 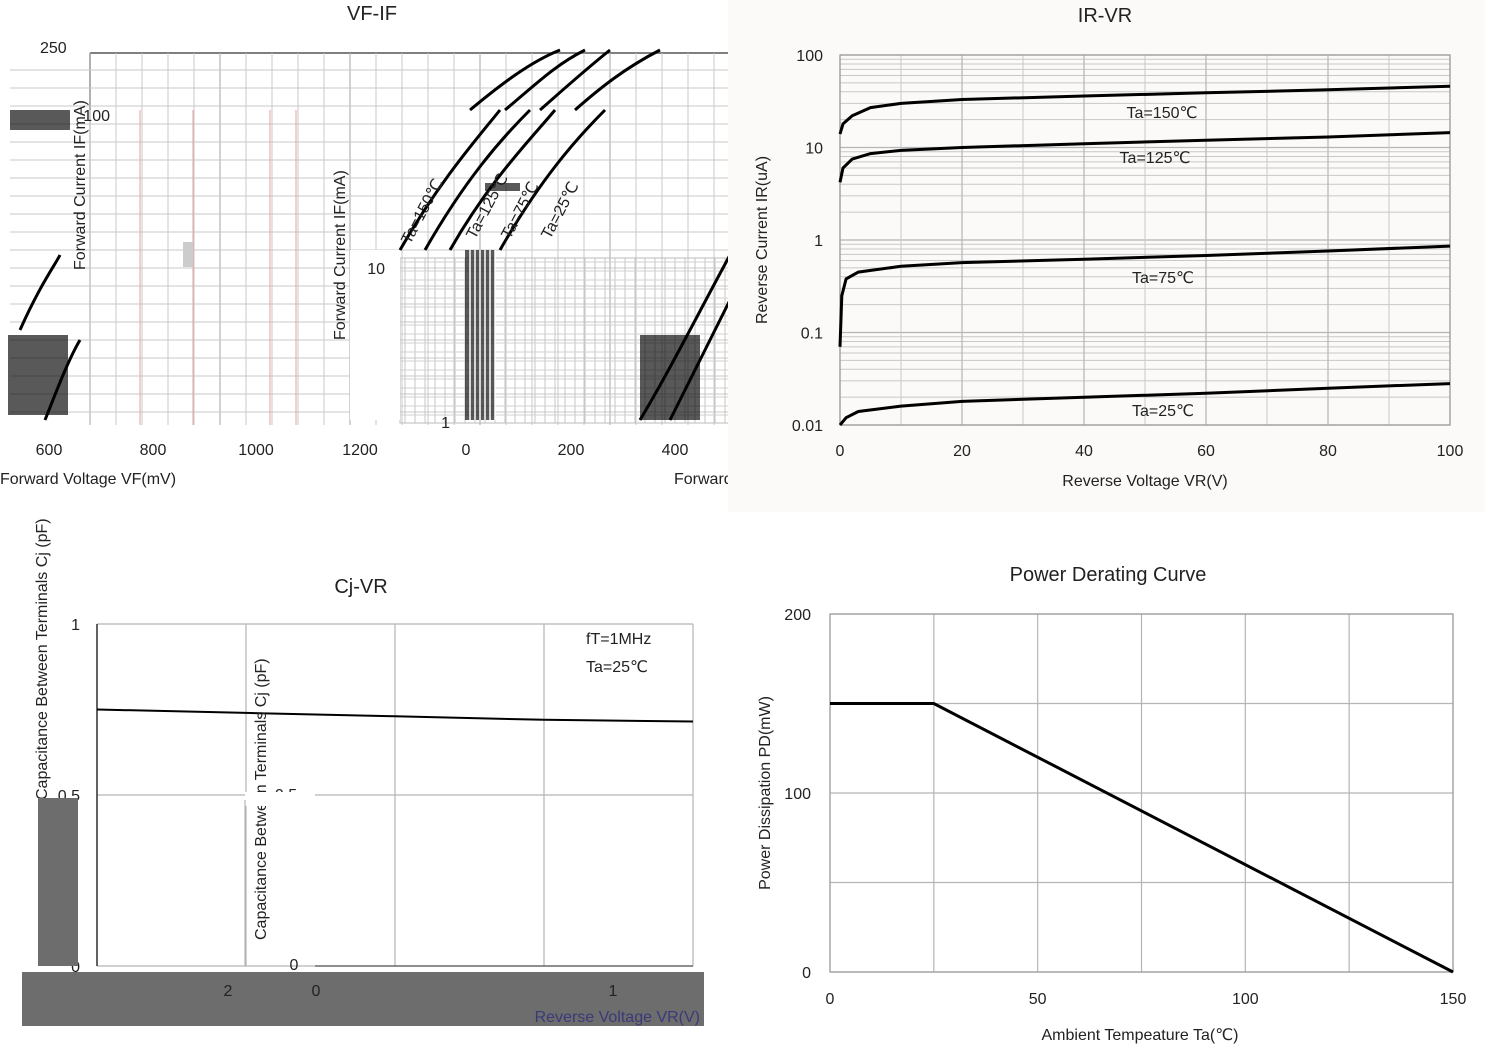 What do you see at coordinates (1245, 999) in the screenshot?
I see `power-derating-x-tick: 100` at bounding box center [1245, 999].